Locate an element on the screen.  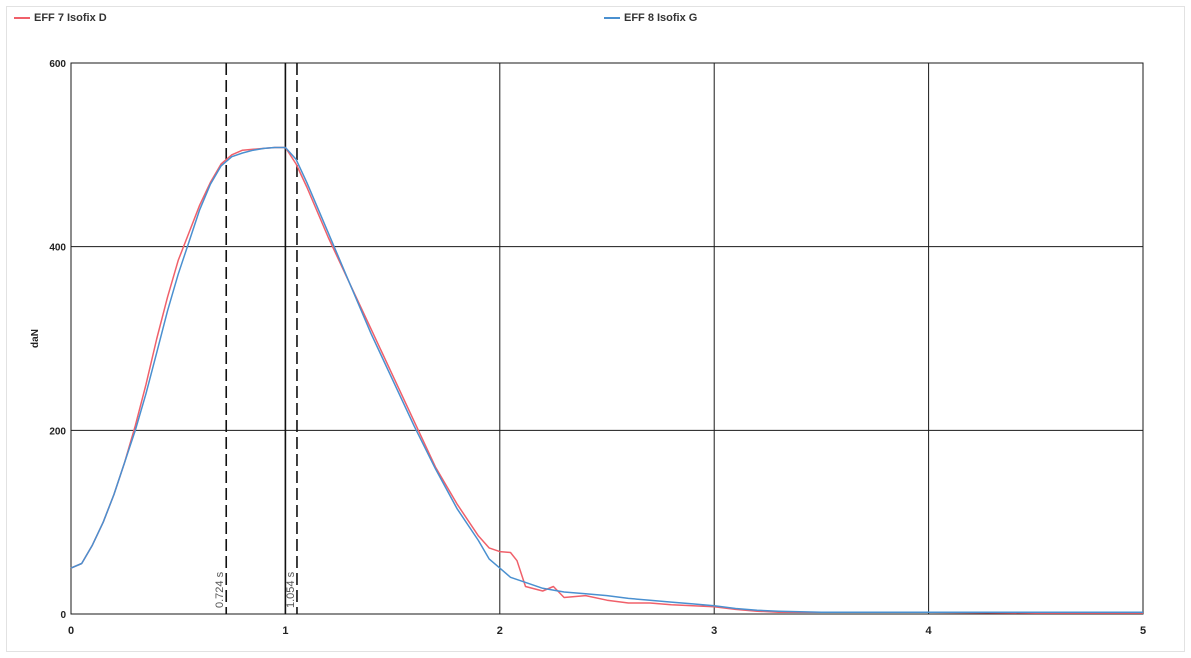
legend-swatch-series2 is located at coordinates (612, 18).